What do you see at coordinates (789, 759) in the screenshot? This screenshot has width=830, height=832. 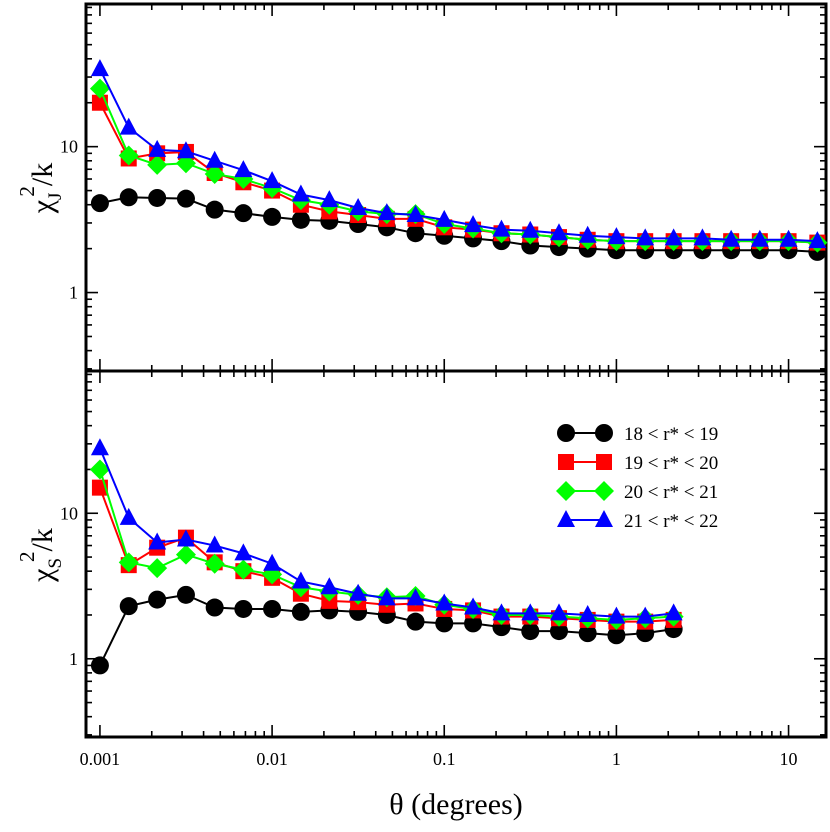 I see `x-tick-label: 10` at bounding box center [789, 759].